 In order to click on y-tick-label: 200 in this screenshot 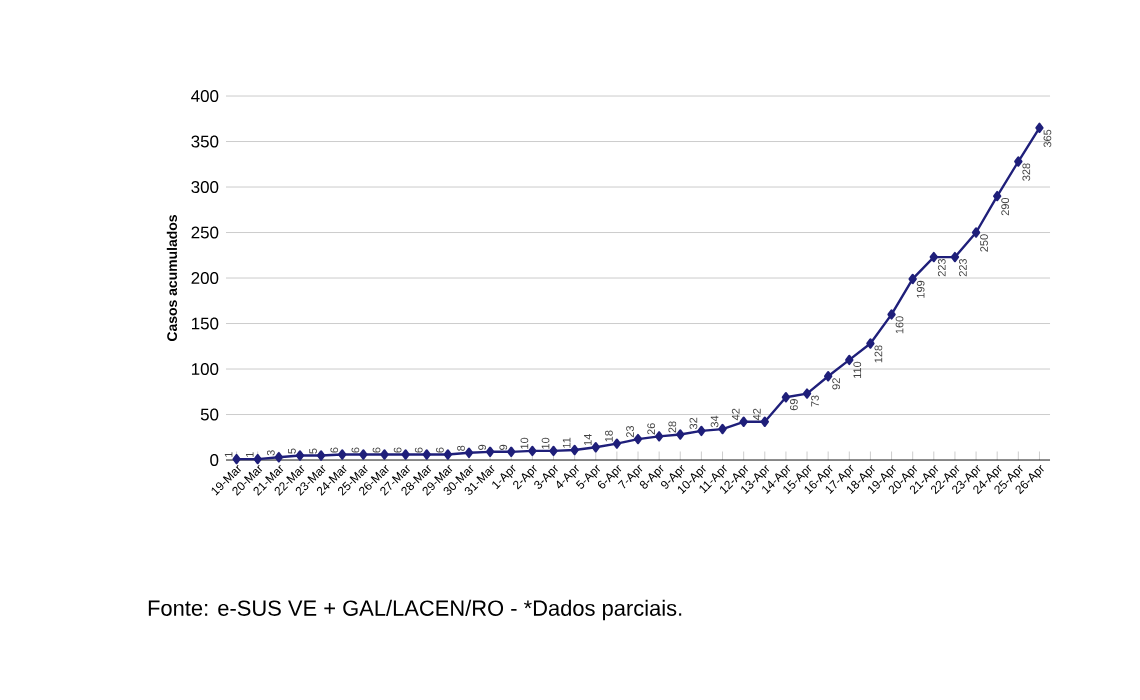, I will do `click(205, 278)`.